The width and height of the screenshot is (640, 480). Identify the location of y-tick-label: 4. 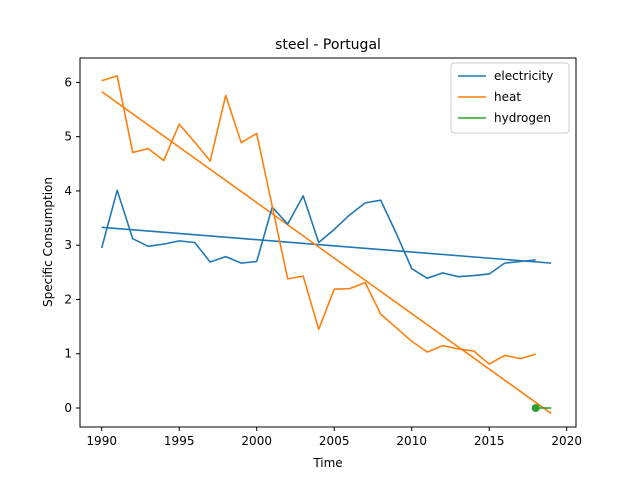
(68, 191).